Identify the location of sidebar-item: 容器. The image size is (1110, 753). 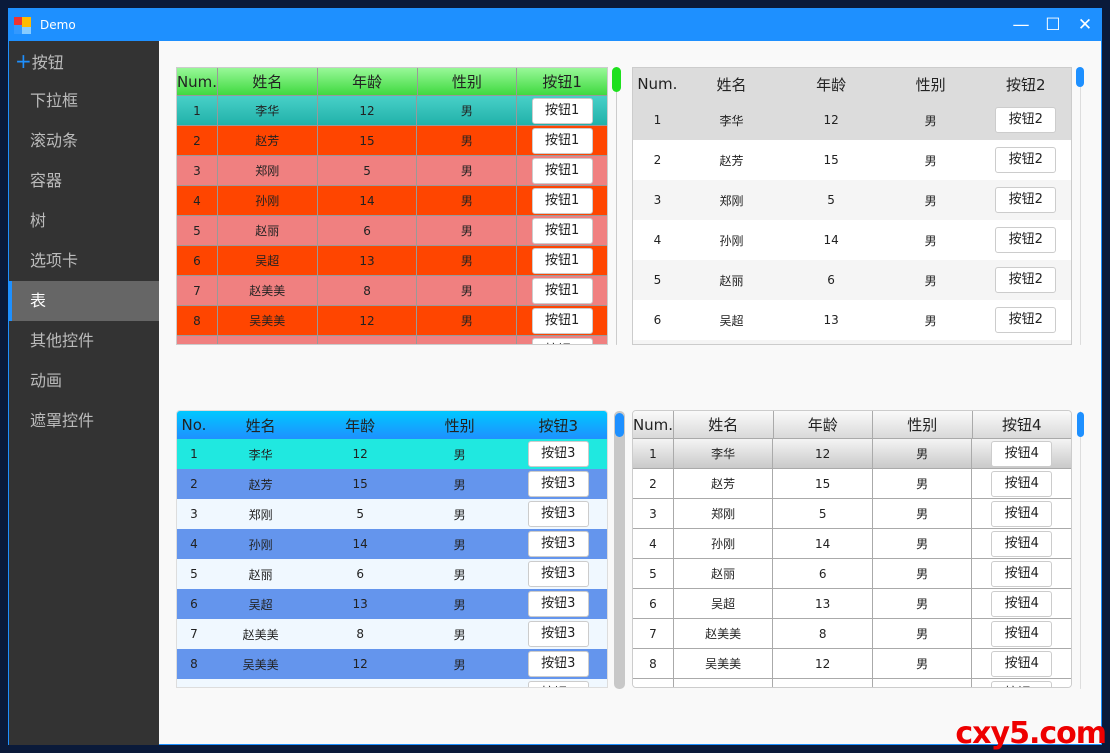
(84, 181).